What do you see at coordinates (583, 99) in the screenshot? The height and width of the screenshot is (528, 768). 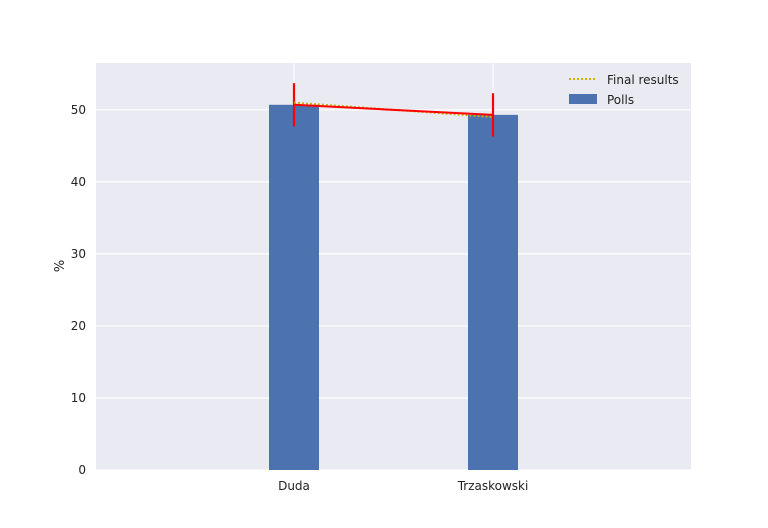 I see `legend-polls-swatch` at bounding box center [583, 99].